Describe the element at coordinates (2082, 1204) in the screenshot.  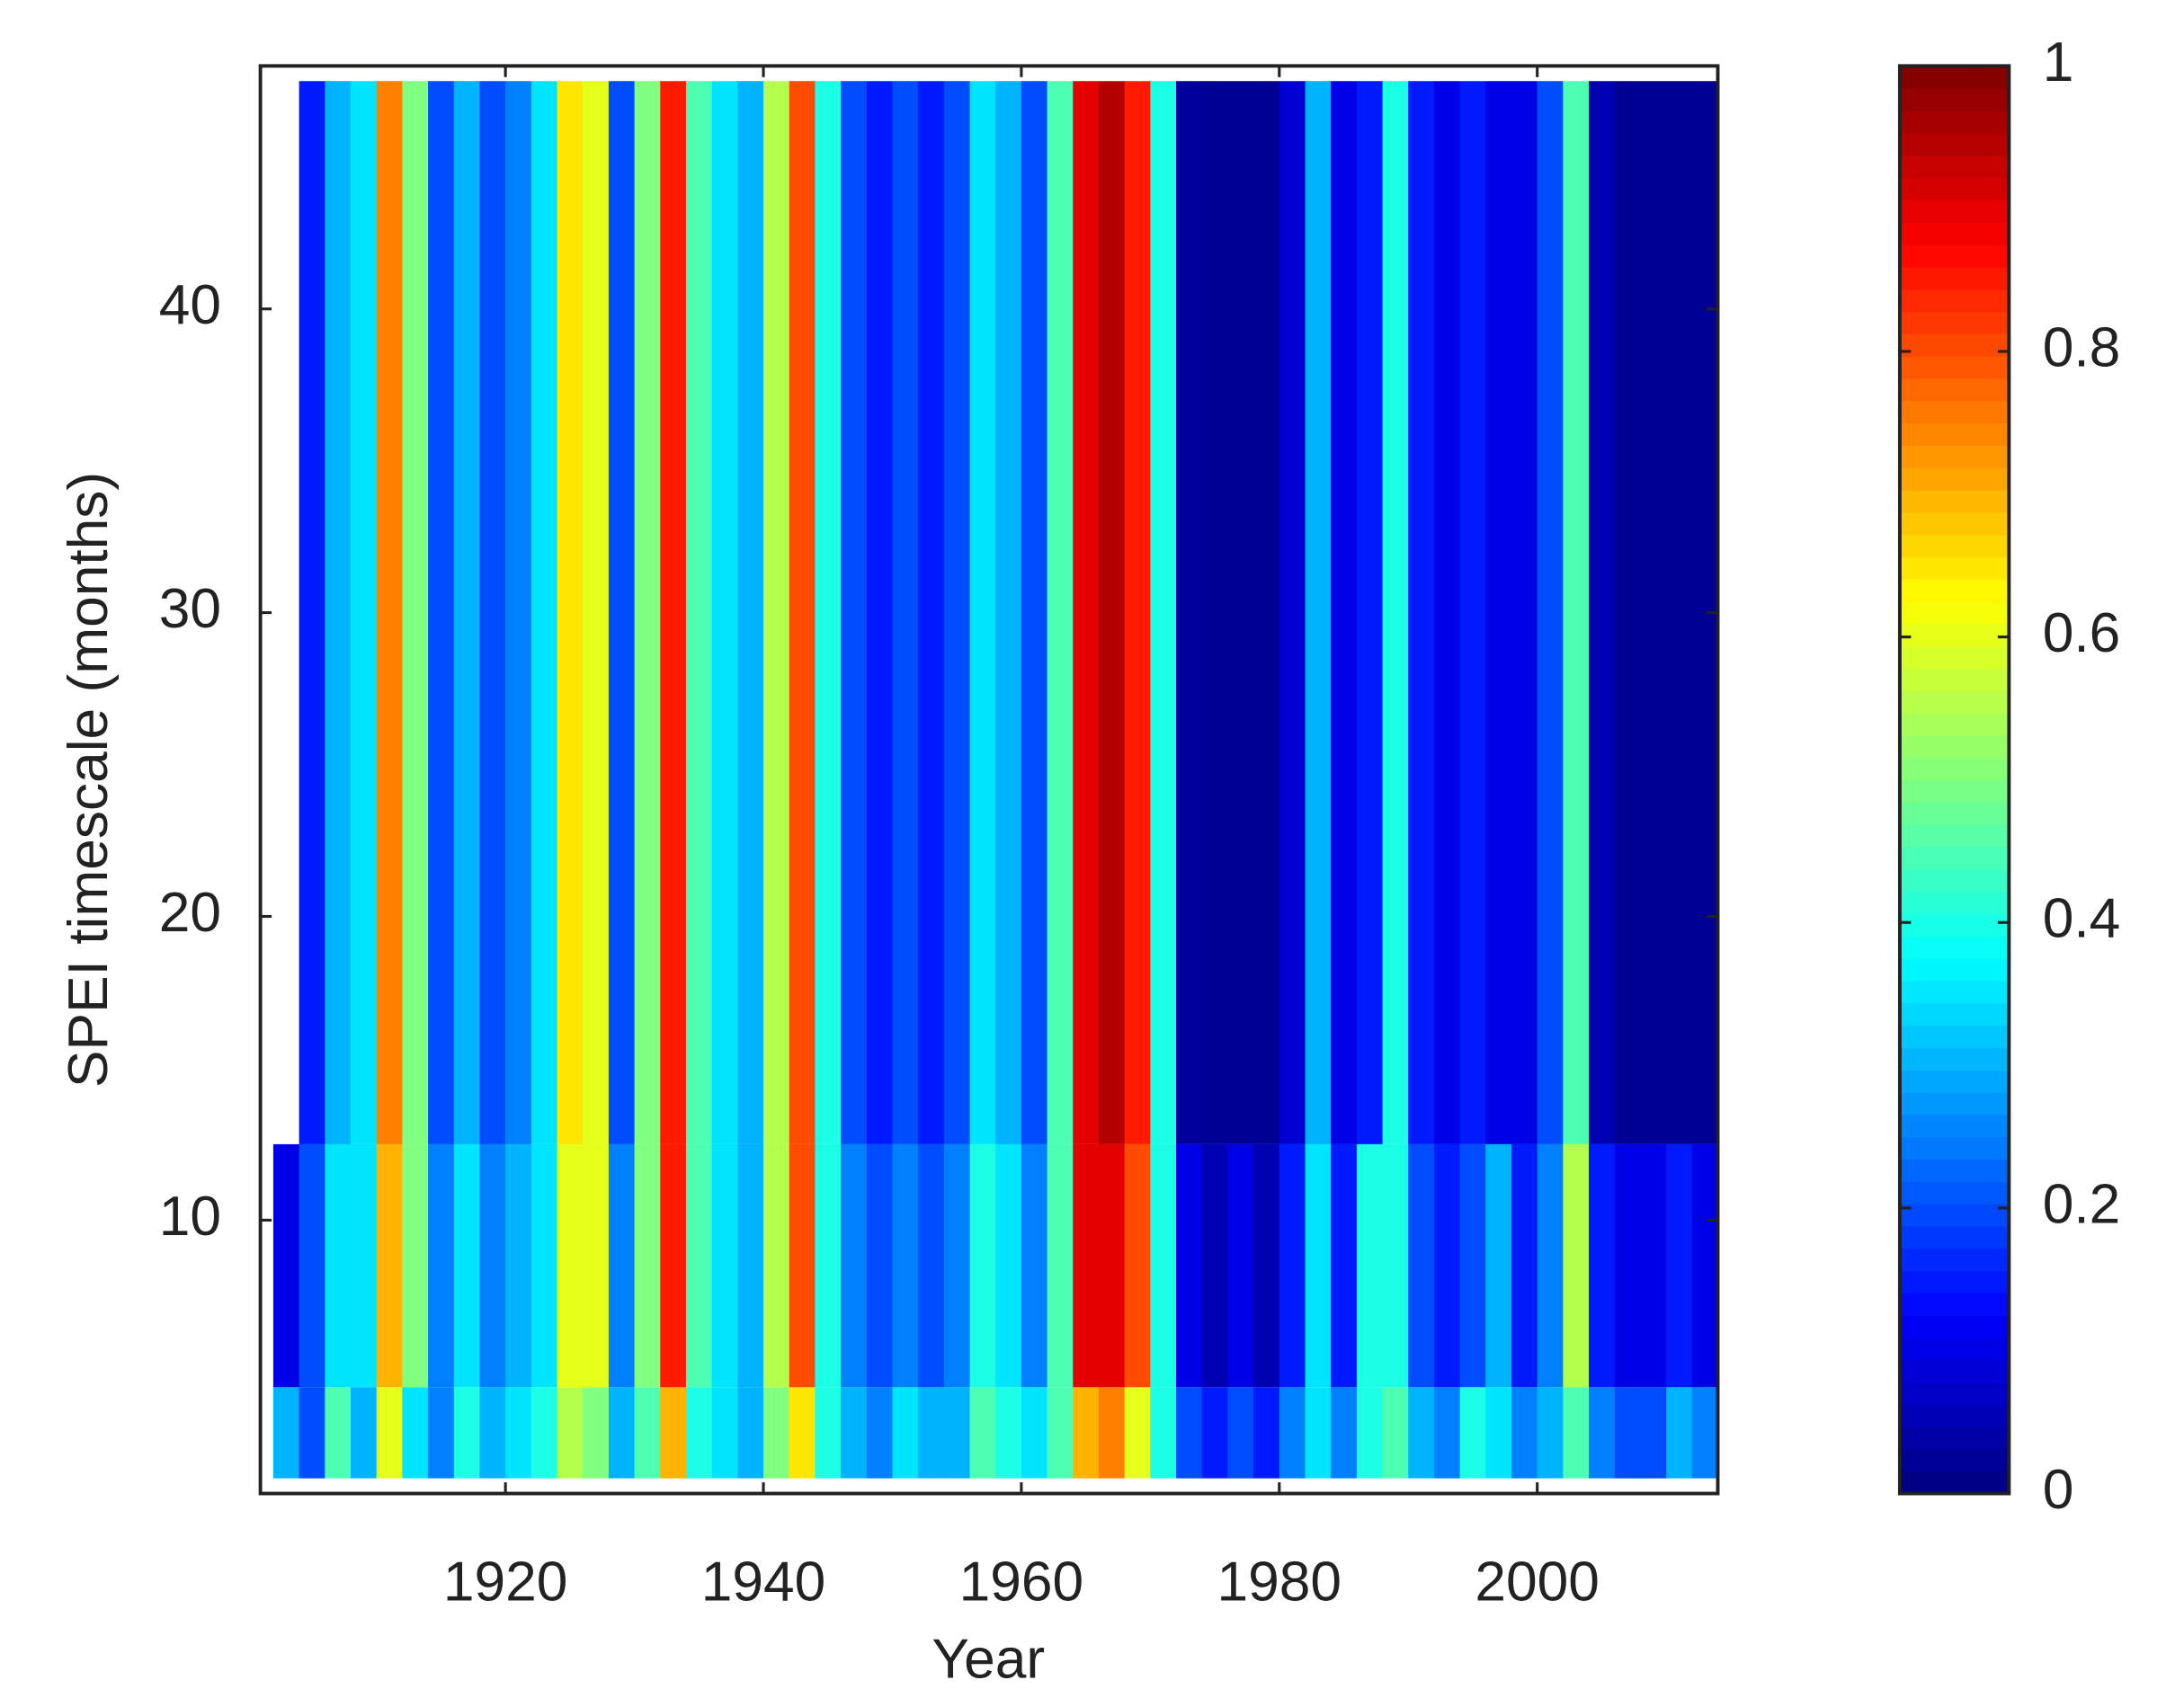
I see `colorbar-tick-label: 0.2` at that location.